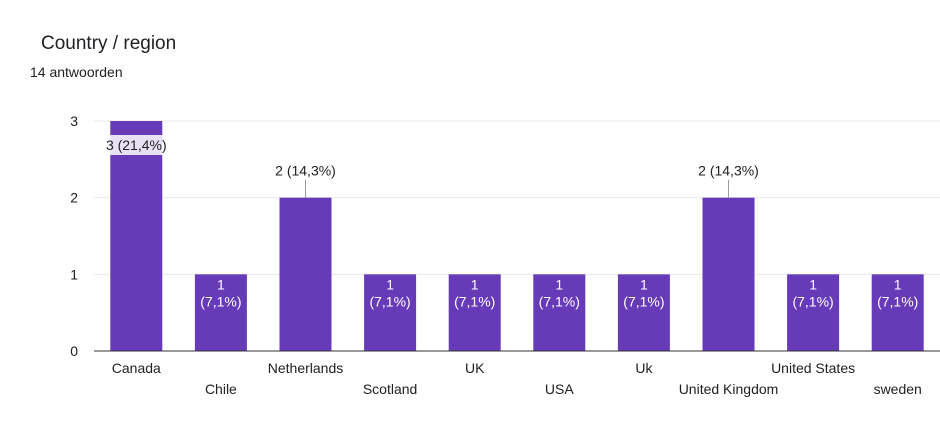 The image size is (940, 447). I want to click on y-tick-label: 0, so click(74, 351).